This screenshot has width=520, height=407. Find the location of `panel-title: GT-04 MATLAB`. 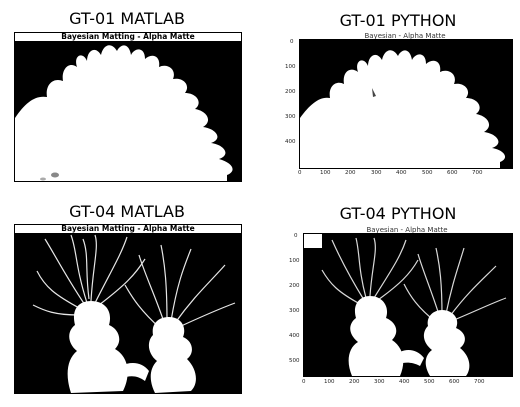

panel-title: GT-04 MATLAB is located at coordinates (127, 211).